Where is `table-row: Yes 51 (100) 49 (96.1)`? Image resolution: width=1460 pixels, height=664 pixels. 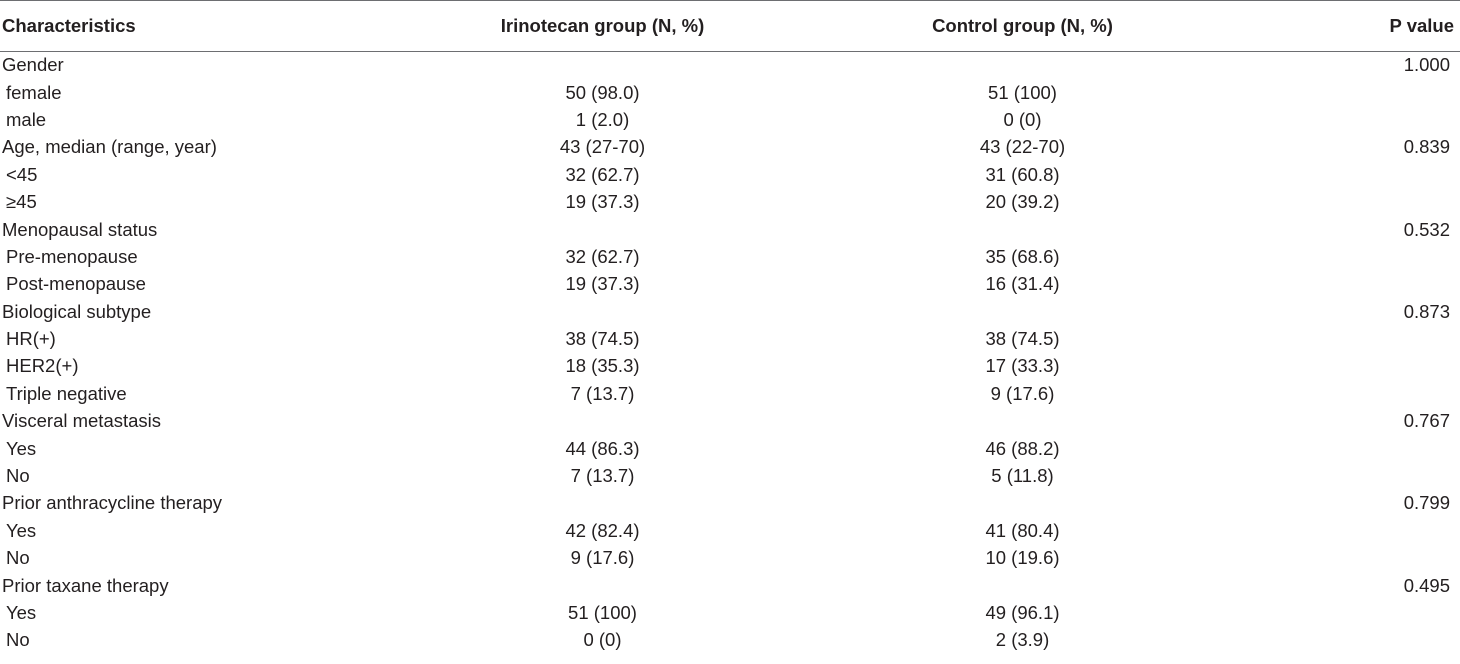
table-row: Yes 51 (100) 49 (96.1) is located at coordinates (730, 612).